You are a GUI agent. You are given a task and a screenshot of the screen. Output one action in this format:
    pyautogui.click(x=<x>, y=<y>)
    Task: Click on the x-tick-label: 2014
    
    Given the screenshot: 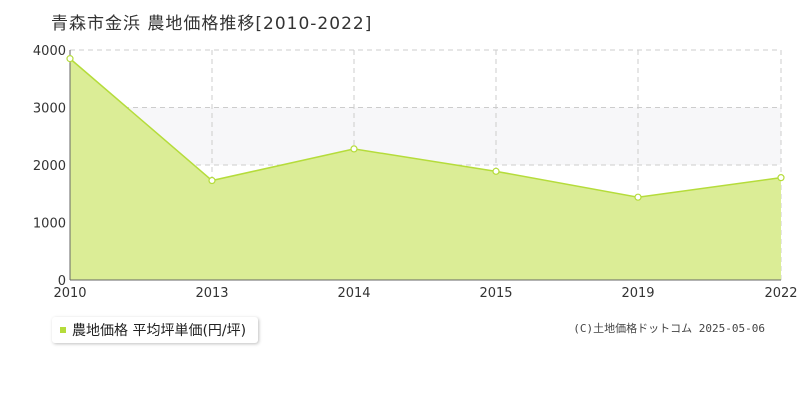 What is the action you would take?
    pyautogui.click(x=353, y=293)
    